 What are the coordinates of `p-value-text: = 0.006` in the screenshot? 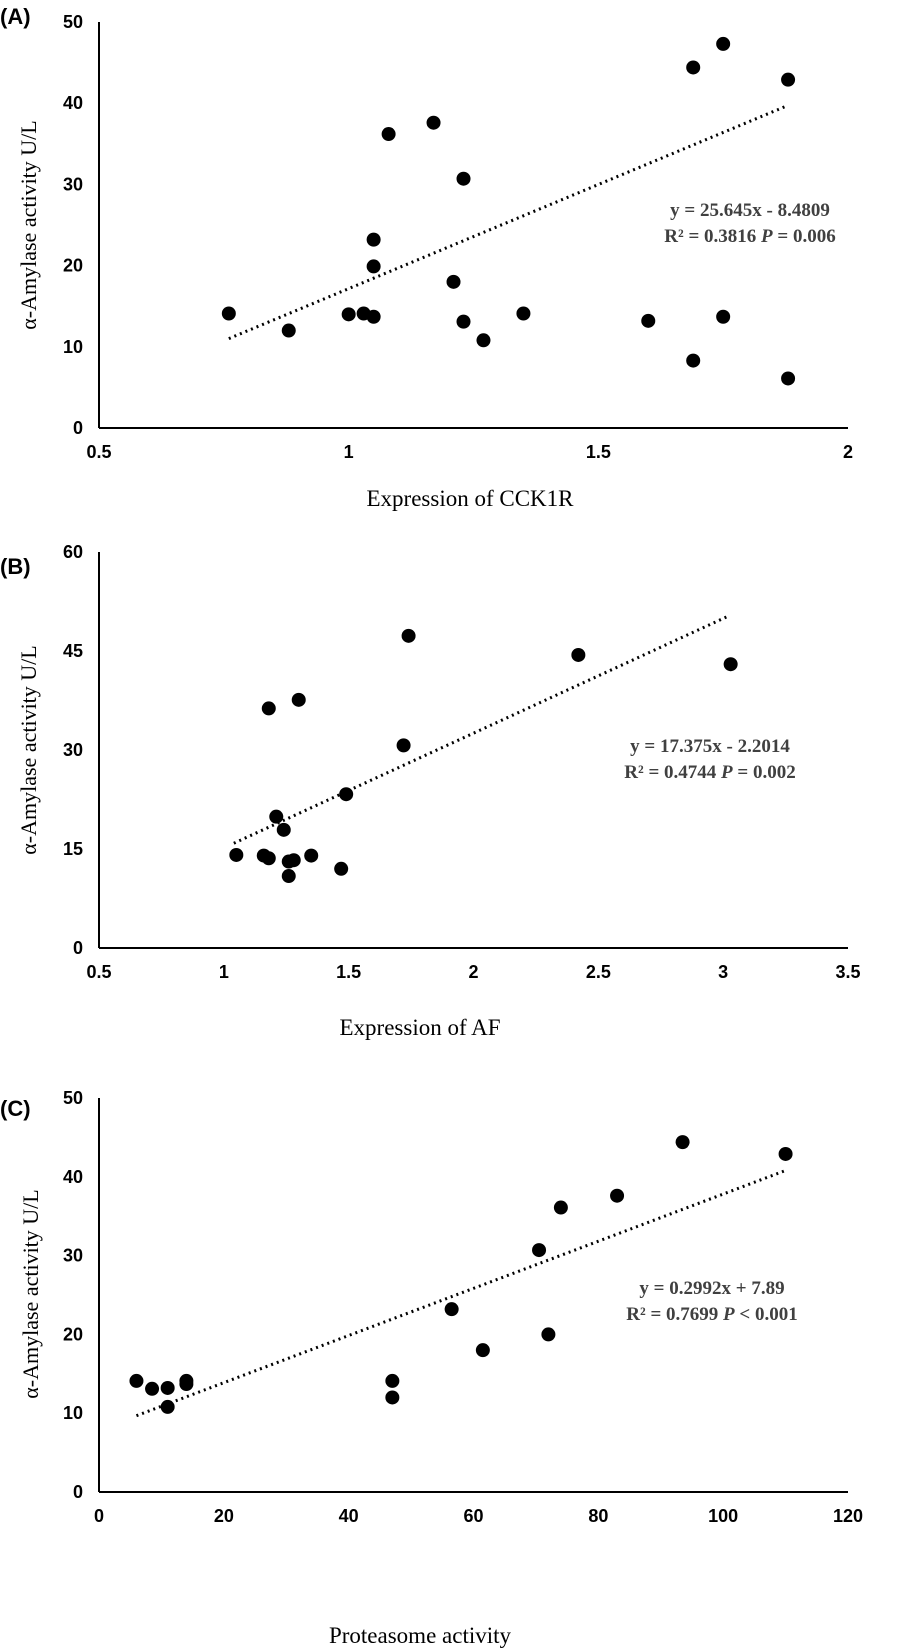 It's located at (804, 236).